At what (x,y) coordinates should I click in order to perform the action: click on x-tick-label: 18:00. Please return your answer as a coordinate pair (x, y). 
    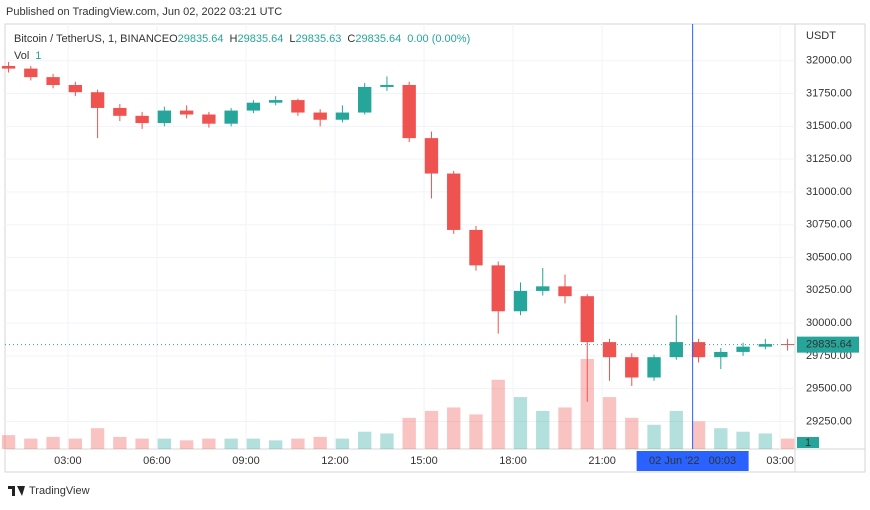
    Looking at the image, I should click on (513, 461).